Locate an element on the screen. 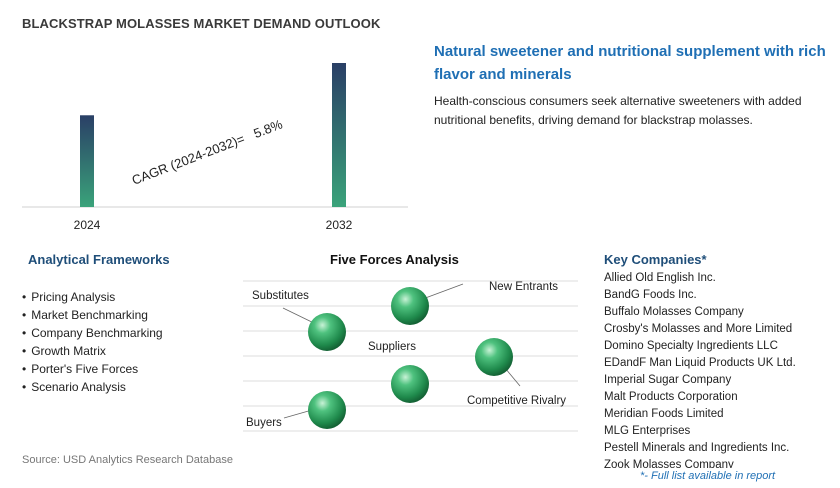 Image resolution: width=840 pixels, height=488 pixels. list-item: MLG Enterprises is located at coordinates (647, 431).